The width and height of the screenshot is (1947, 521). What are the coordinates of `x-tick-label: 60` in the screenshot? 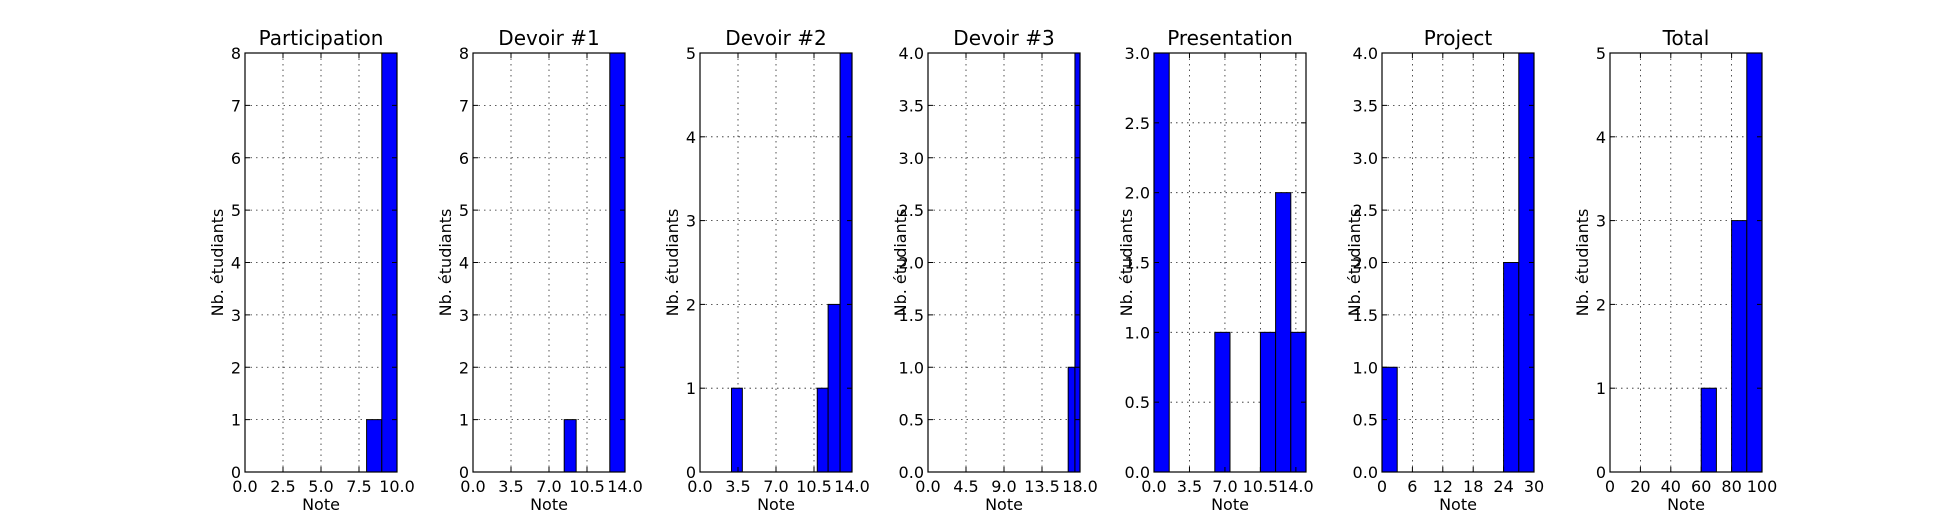 It's located at (1701, 486).